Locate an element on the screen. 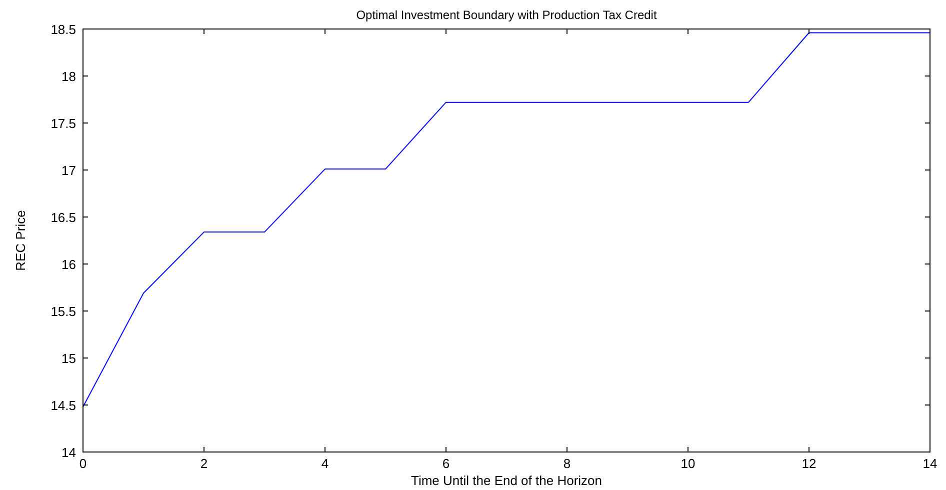 The image size is (946, 490). y-tick-label: 18.5 is located at coordinates (63, 29).